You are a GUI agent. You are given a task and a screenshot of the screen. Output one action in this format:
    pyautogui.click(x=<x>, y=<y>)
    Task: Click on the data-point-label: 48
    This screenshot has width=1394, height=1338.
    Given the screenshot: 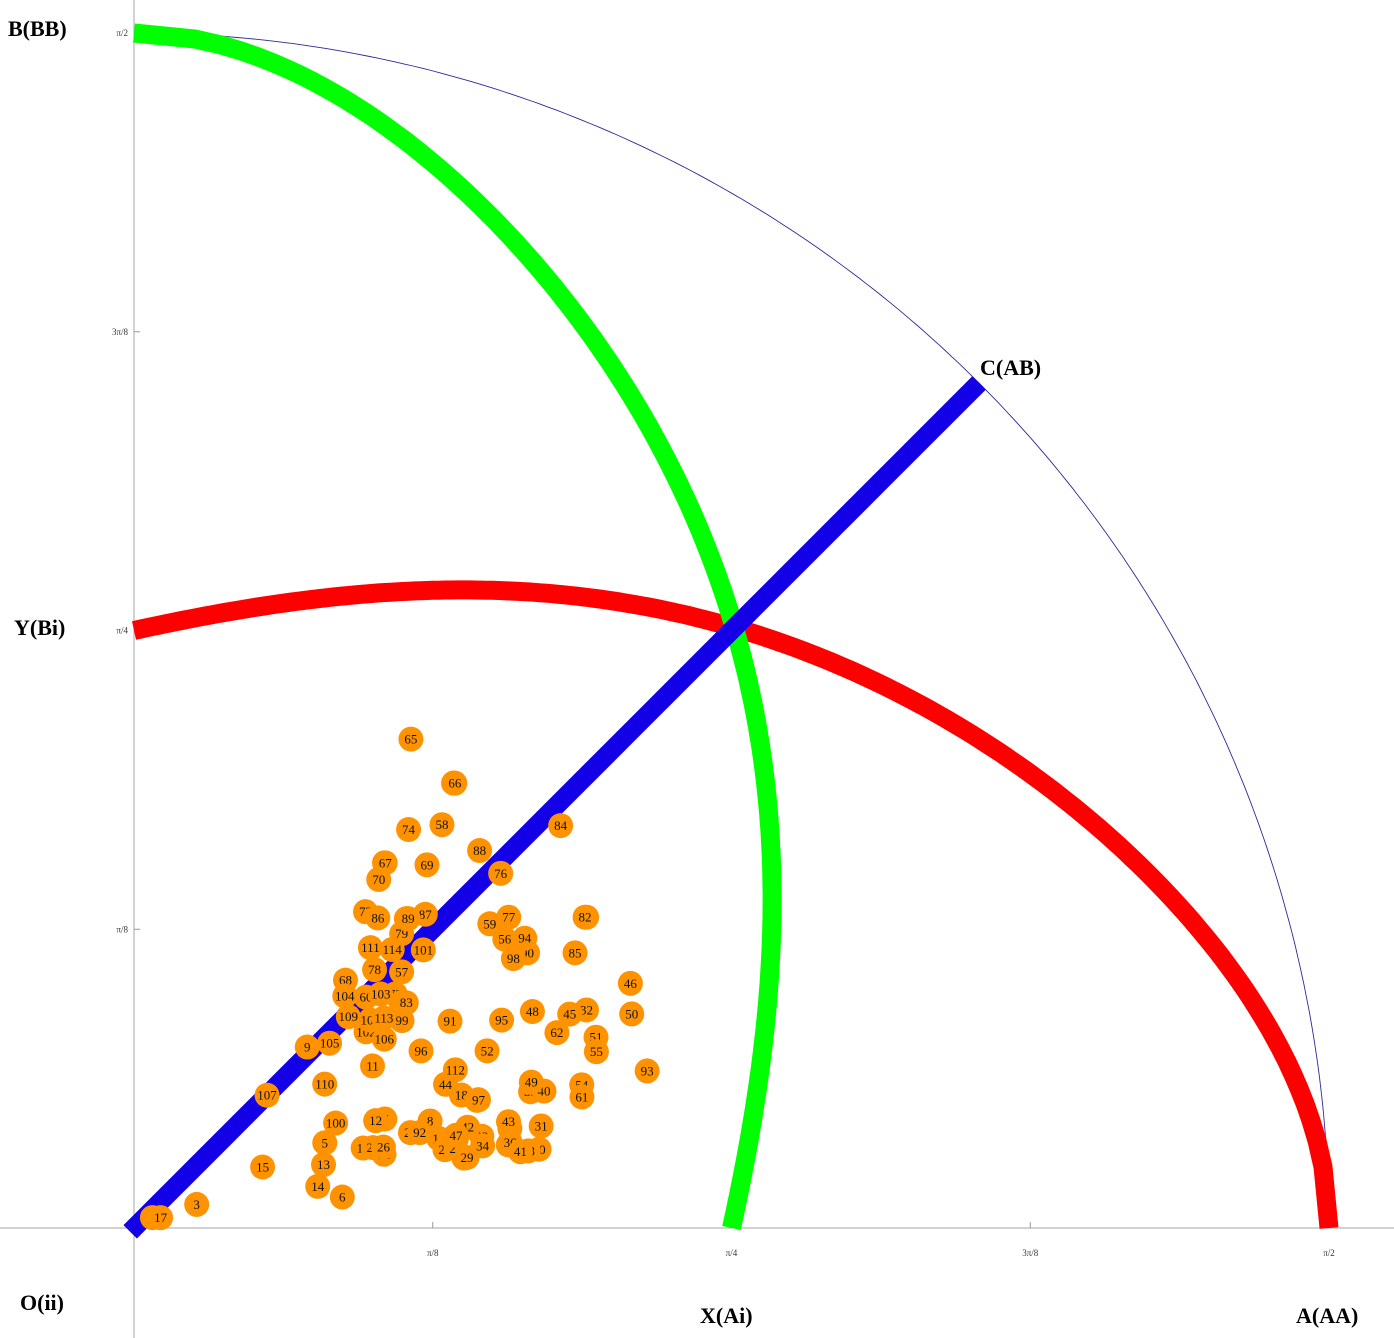 What is the action you would take?
    pyautogui.click(x=532, y=1011)
    